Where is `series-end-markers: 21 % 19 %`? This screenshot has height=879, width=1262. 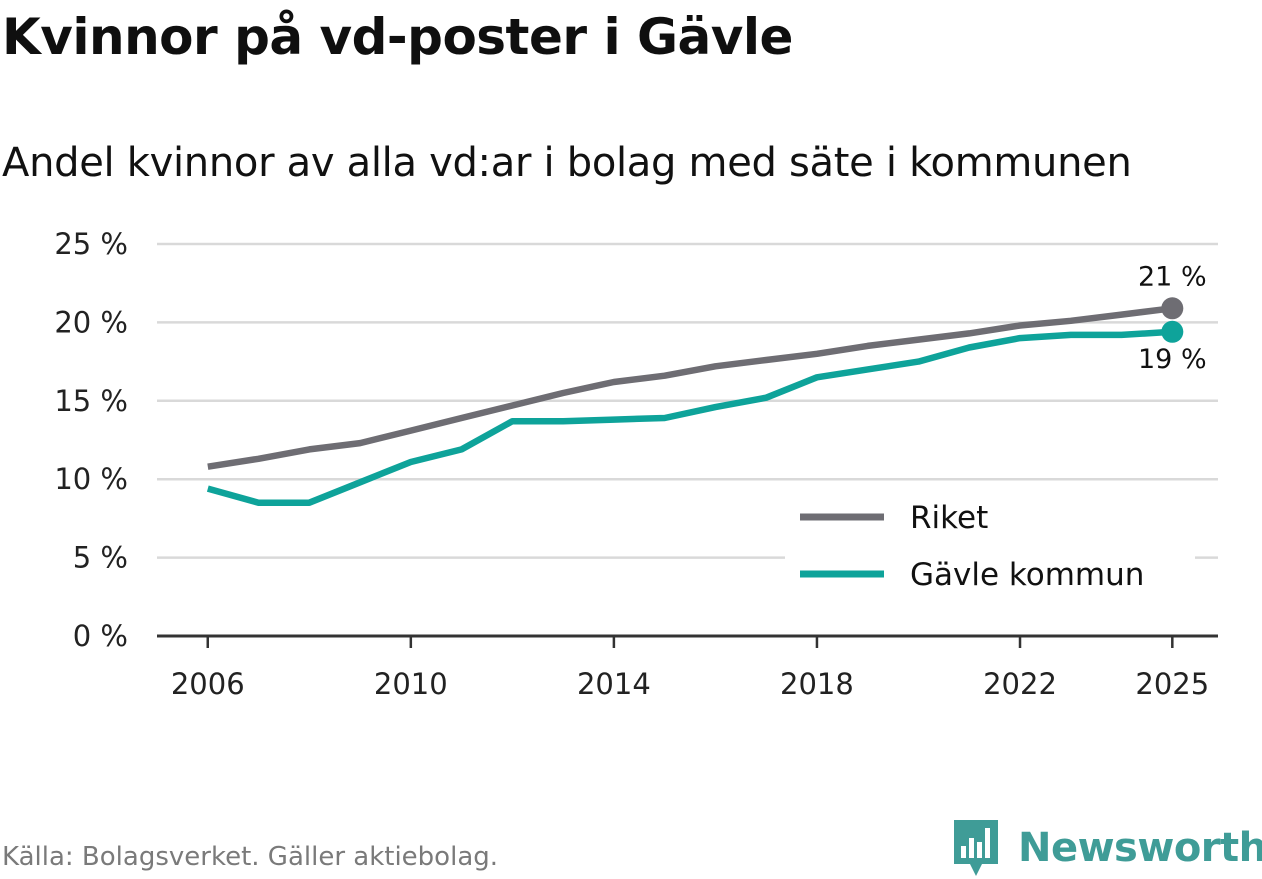
series-end-markers: 21 % 19 % is located at coordinates (1172, 318).